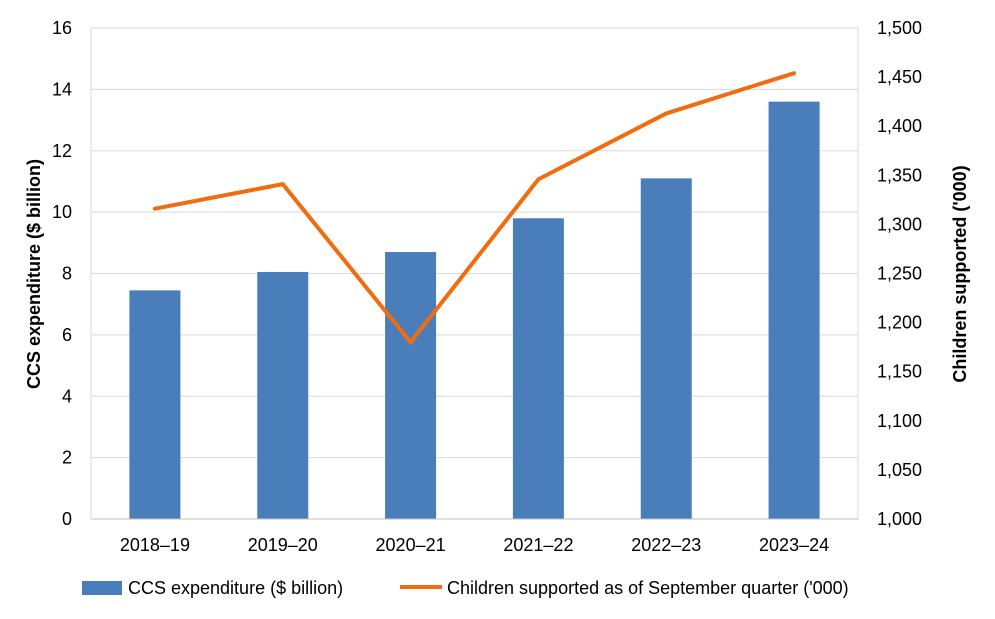 This screenshot has height=619, width=995. Describe the element at coordinates (538, 545) in the screenshot. I see `x-tick-label: 2021–22` at that location.